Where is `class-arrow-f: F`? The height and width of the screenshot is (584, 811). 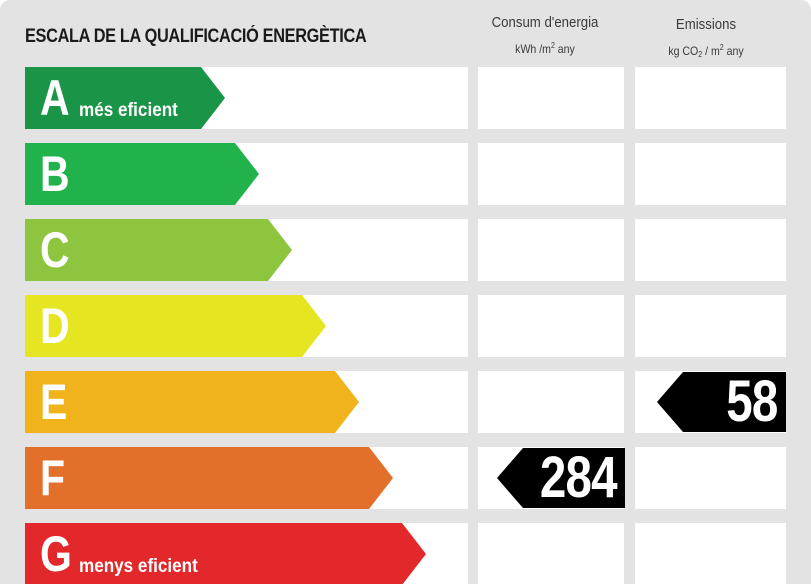
class-arrow-f: F is located at coordinates (209, 478).